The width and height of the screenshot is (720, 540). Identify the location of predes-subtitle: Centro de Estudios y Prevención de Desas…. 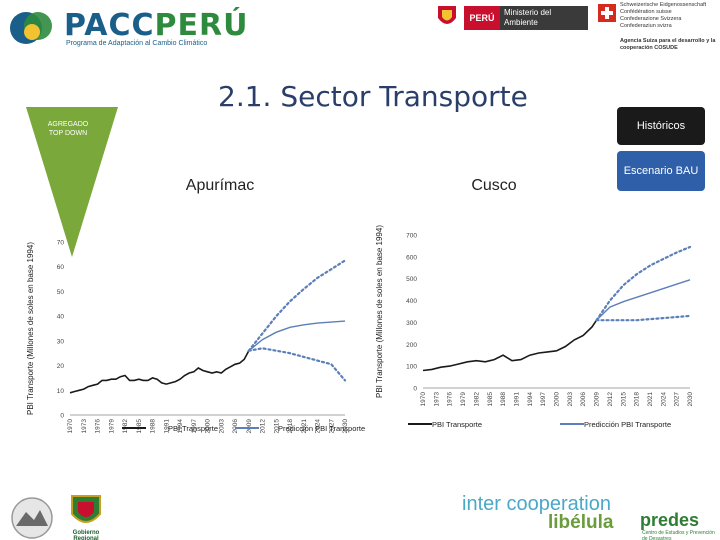
(678, 535).